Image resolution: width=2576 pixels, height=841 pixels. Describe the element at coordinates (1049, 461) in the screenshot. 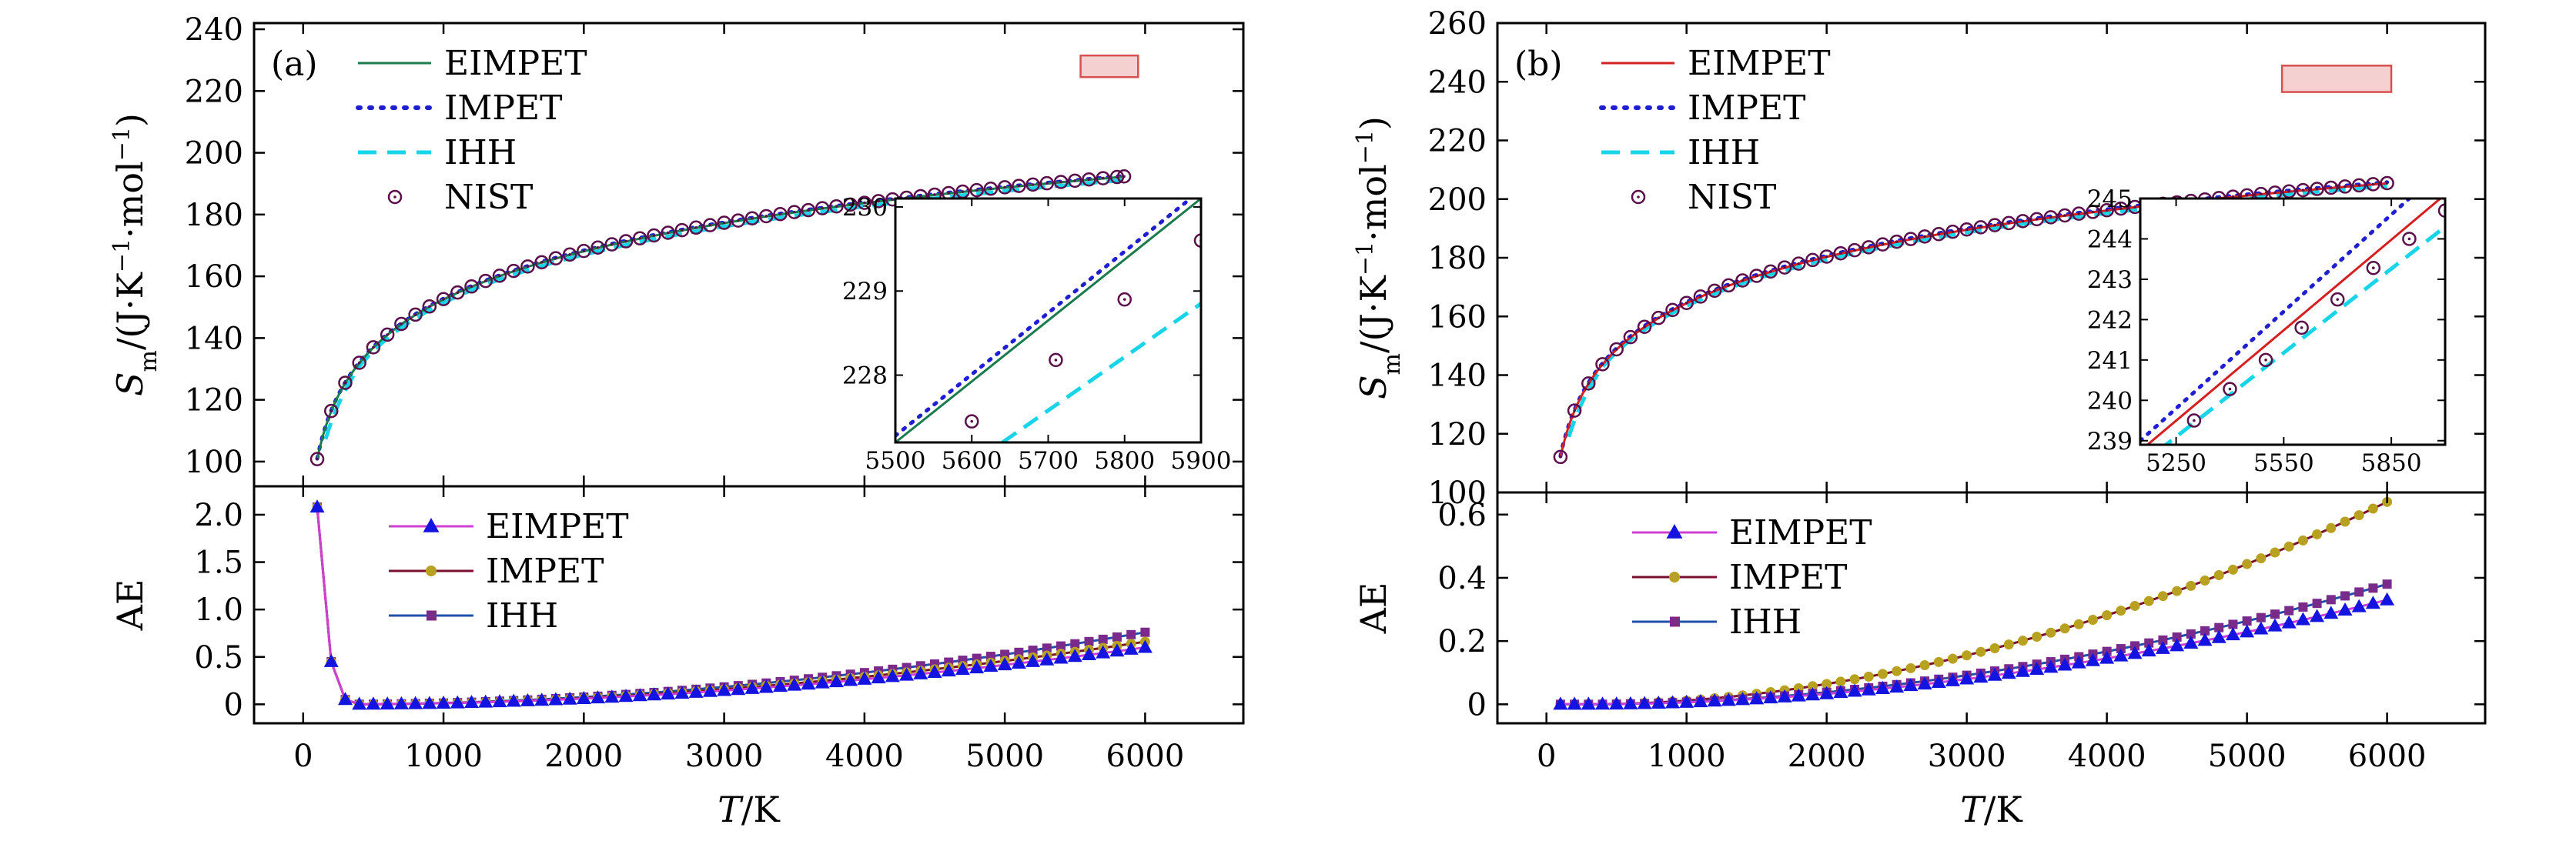

I see `inset-xtick-label: 5700` at that location.